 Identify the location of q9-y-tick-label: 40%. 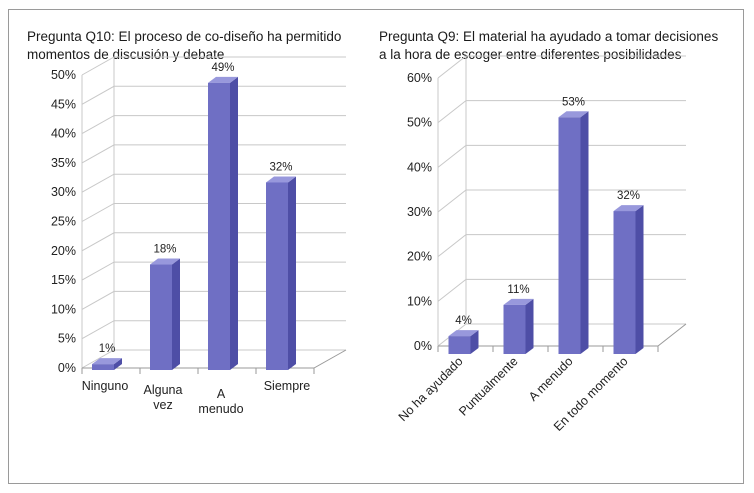
(419, 167).